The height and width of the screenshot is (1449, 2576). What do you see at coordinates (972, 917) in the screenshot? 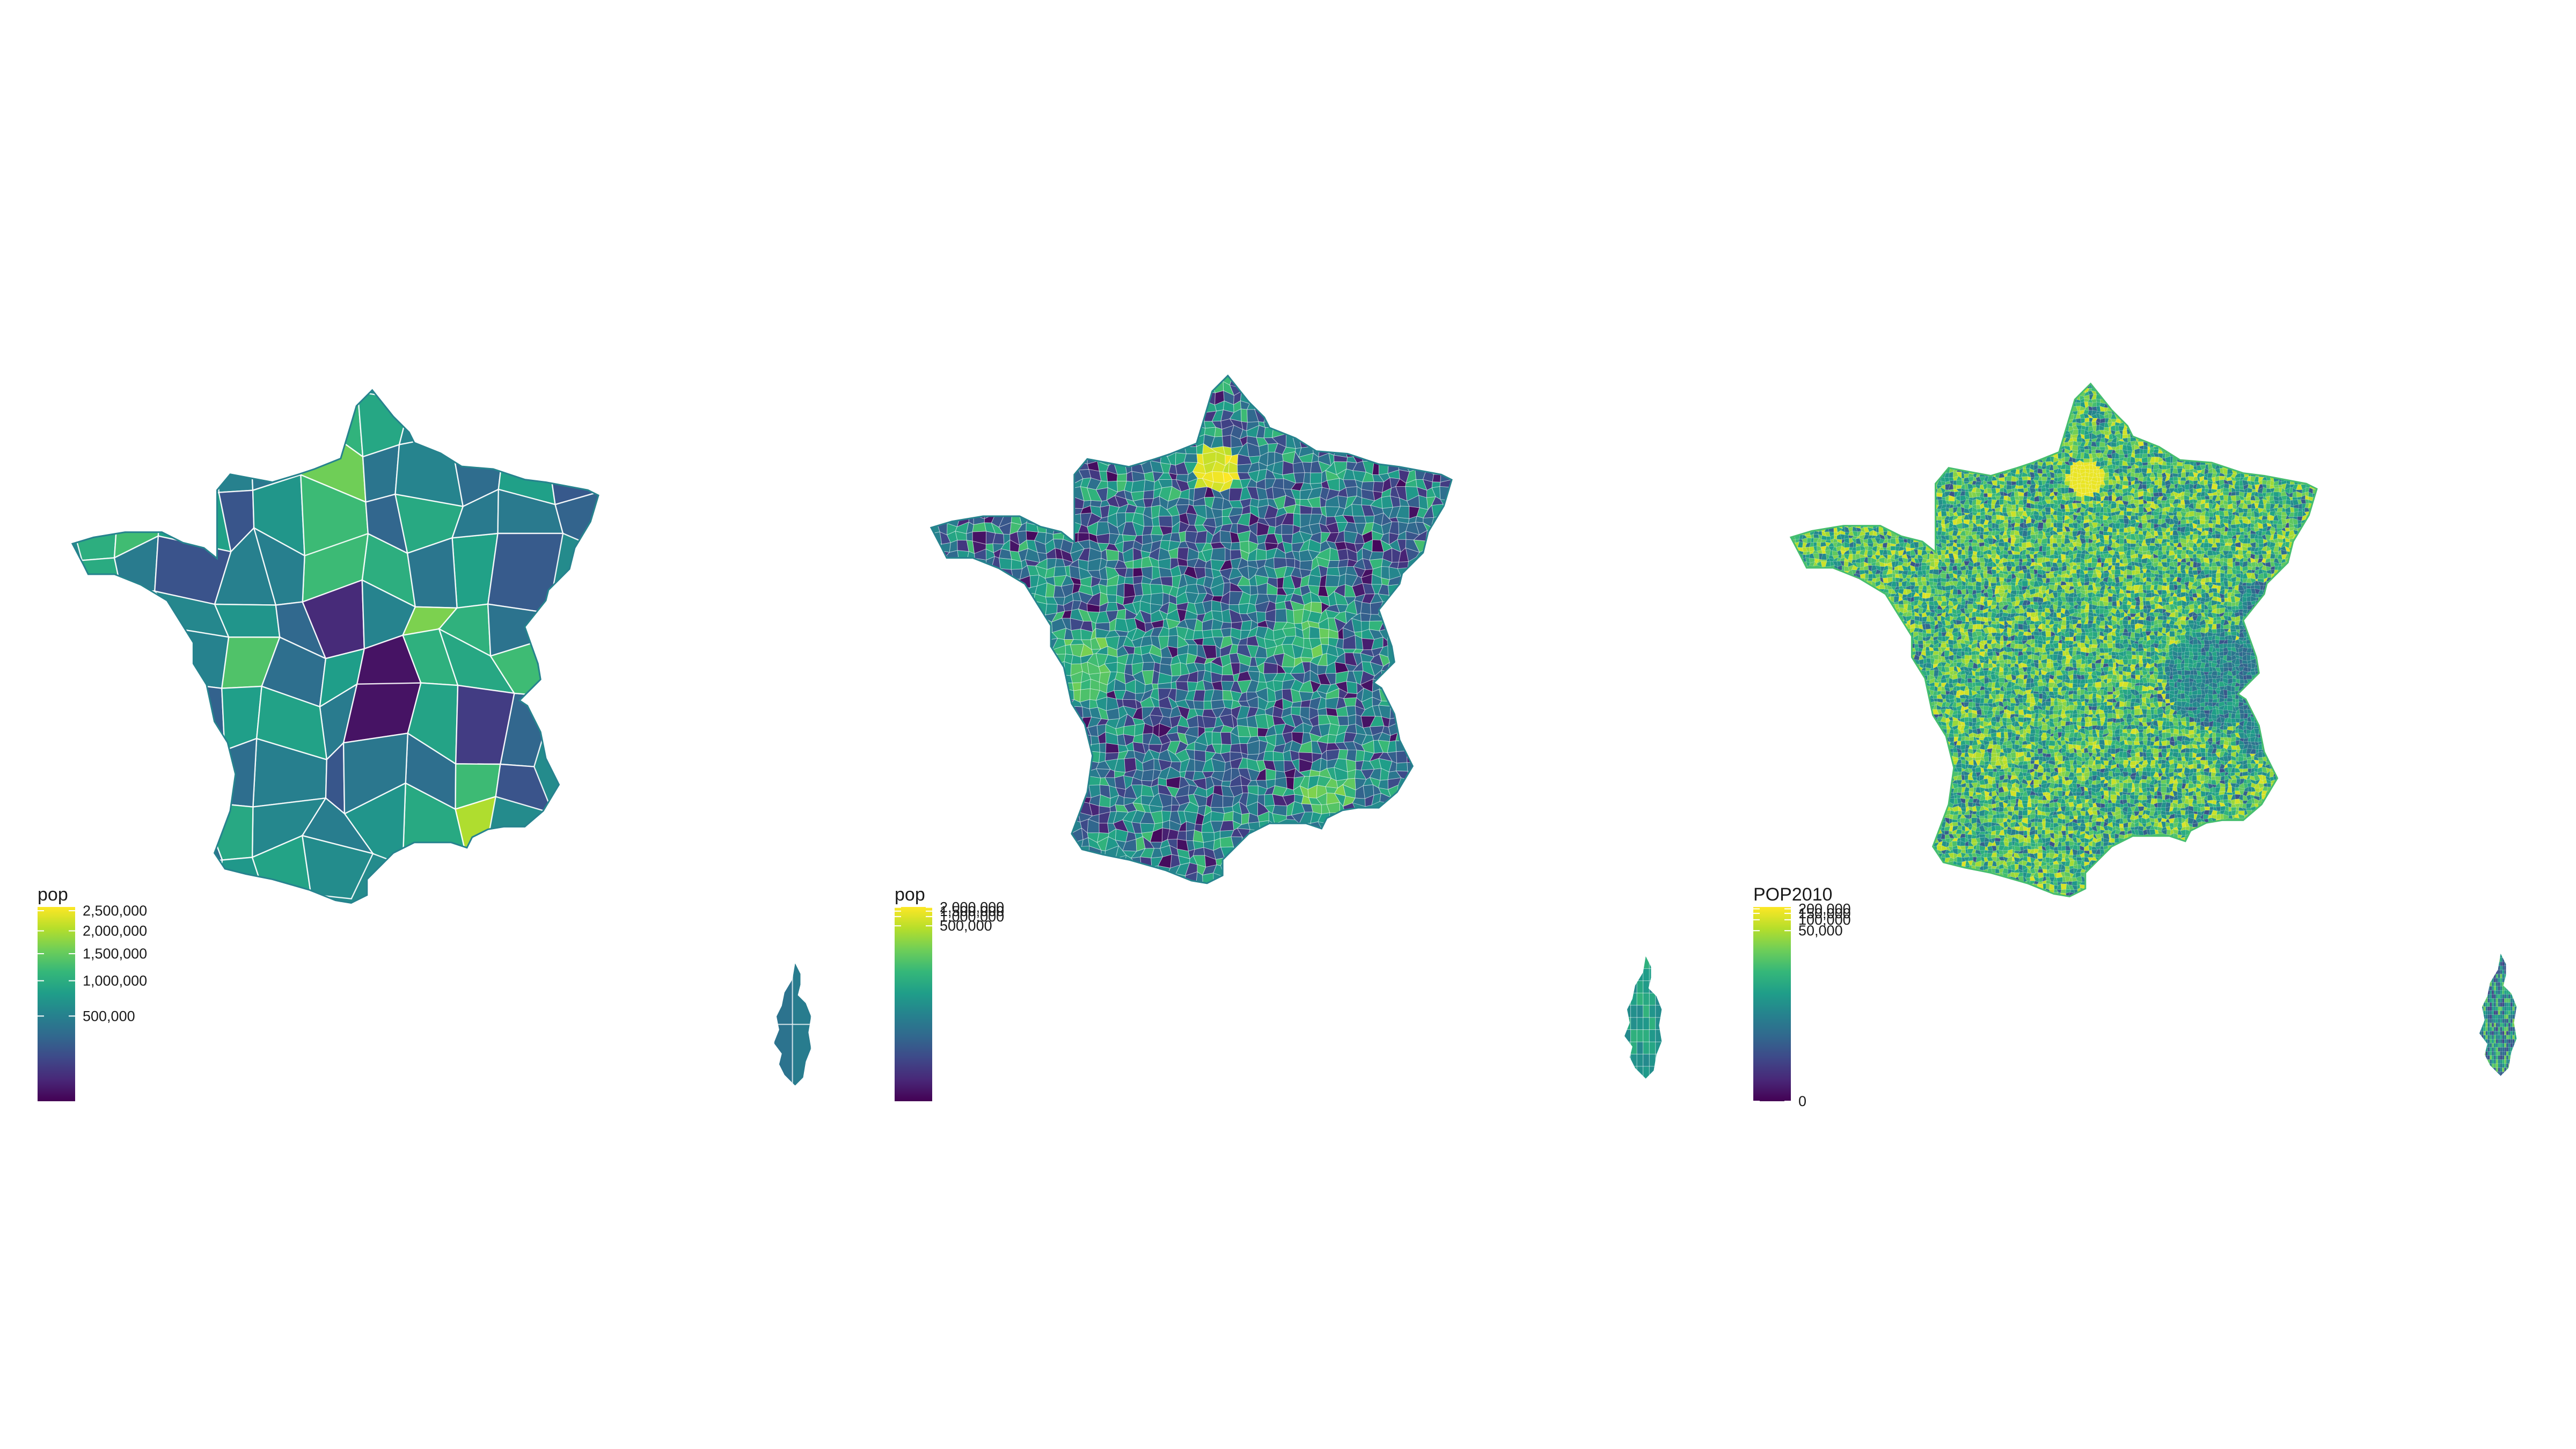
I see `legend-tick-label: 1,000,000` at bounding box center [972, 917].